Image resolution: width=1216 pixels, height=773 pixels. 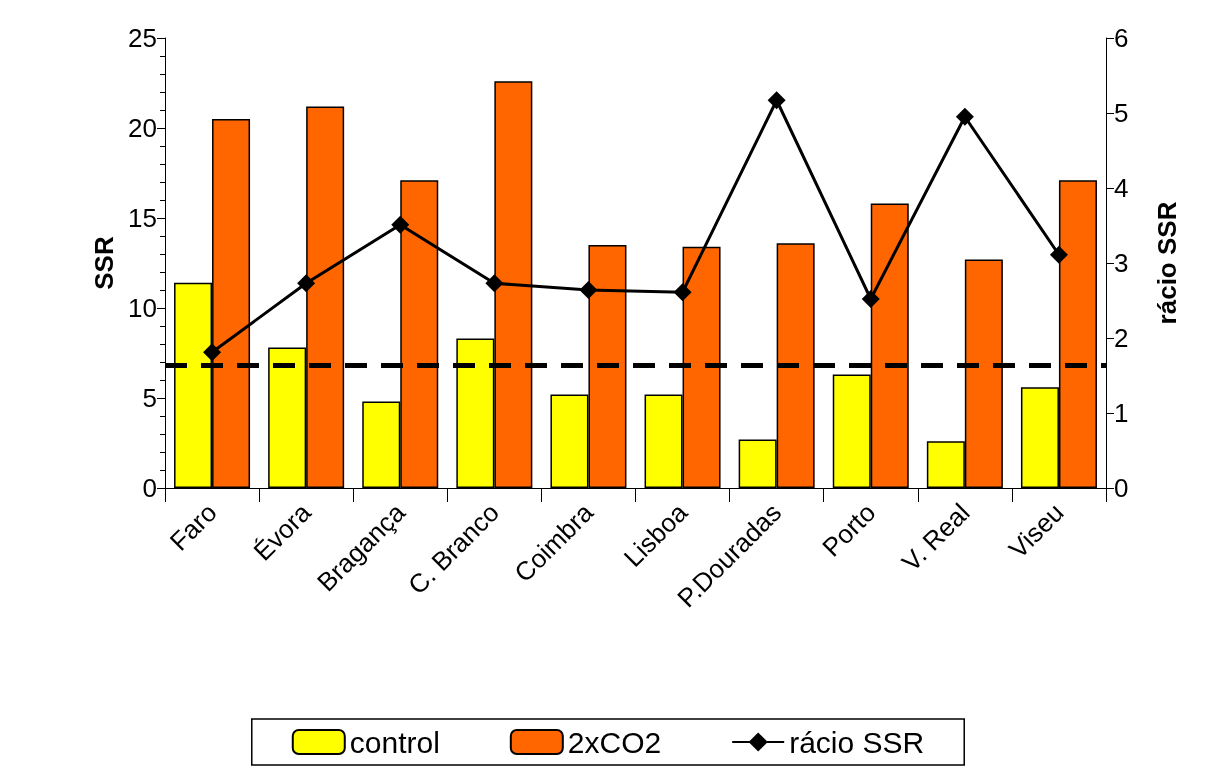 I want to click on y-tick-label: 20, so click(x=142, y=128).